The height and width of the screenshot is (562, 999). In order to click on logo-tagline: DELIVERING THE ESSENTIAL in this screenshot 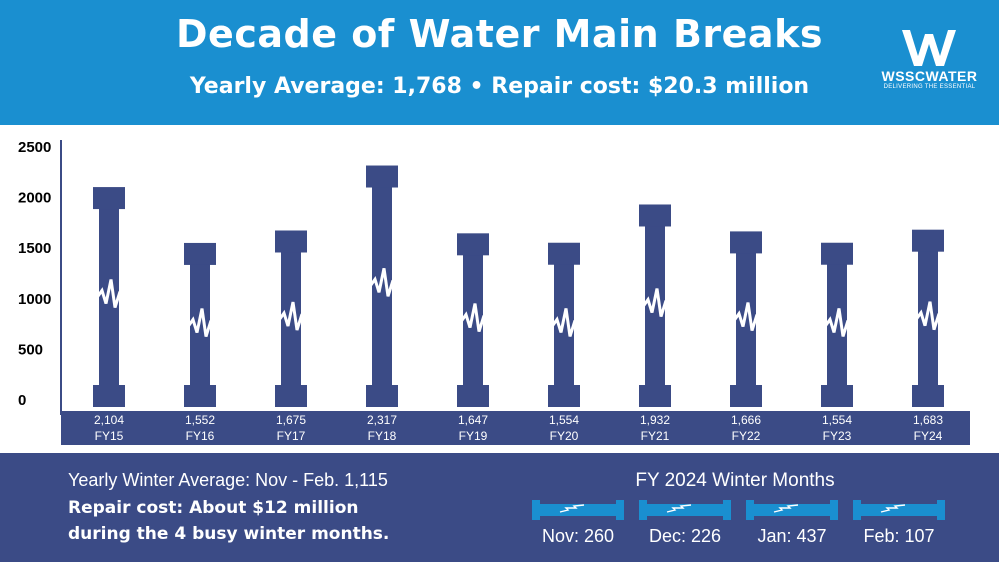, I will do `click(929, 87)`.